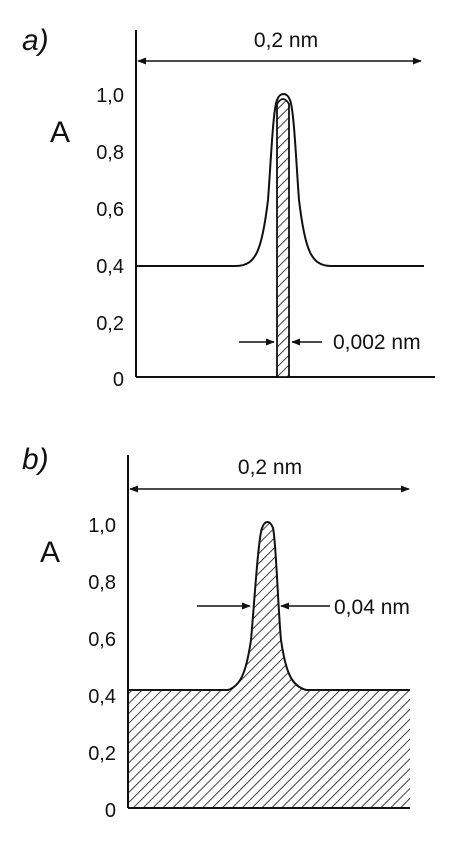 The width and height of the screenshot is (472, 842). I want to click on panel-b-tick-1-0: 1,0, so click(102, 526).